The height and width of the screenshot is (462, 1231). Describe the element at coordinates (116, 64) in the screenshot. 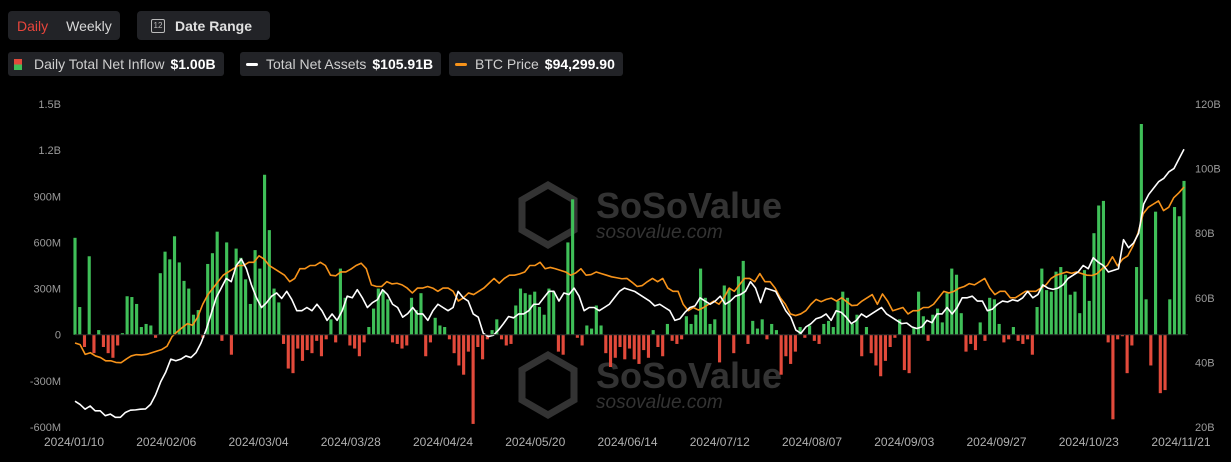

I see `legend-inflow: Daily Total Net Inflow $1.00B` at that location.